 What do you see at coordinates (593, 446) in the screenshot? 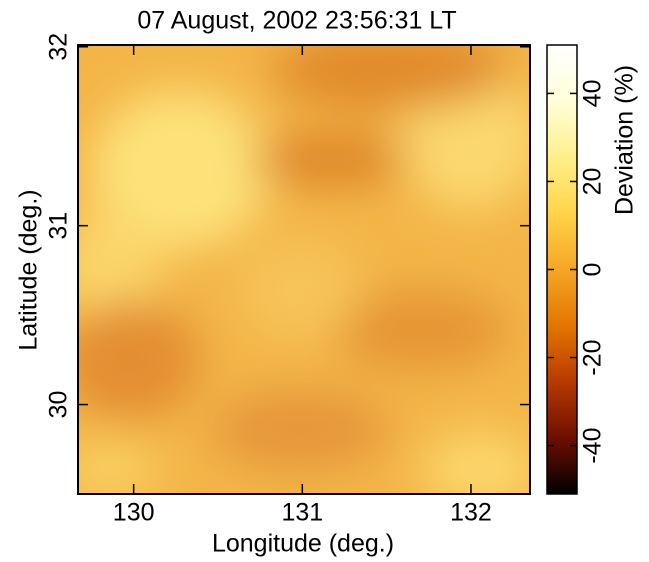
I see `colorbar-tick-label: -40` at bounding box center [593, 446].